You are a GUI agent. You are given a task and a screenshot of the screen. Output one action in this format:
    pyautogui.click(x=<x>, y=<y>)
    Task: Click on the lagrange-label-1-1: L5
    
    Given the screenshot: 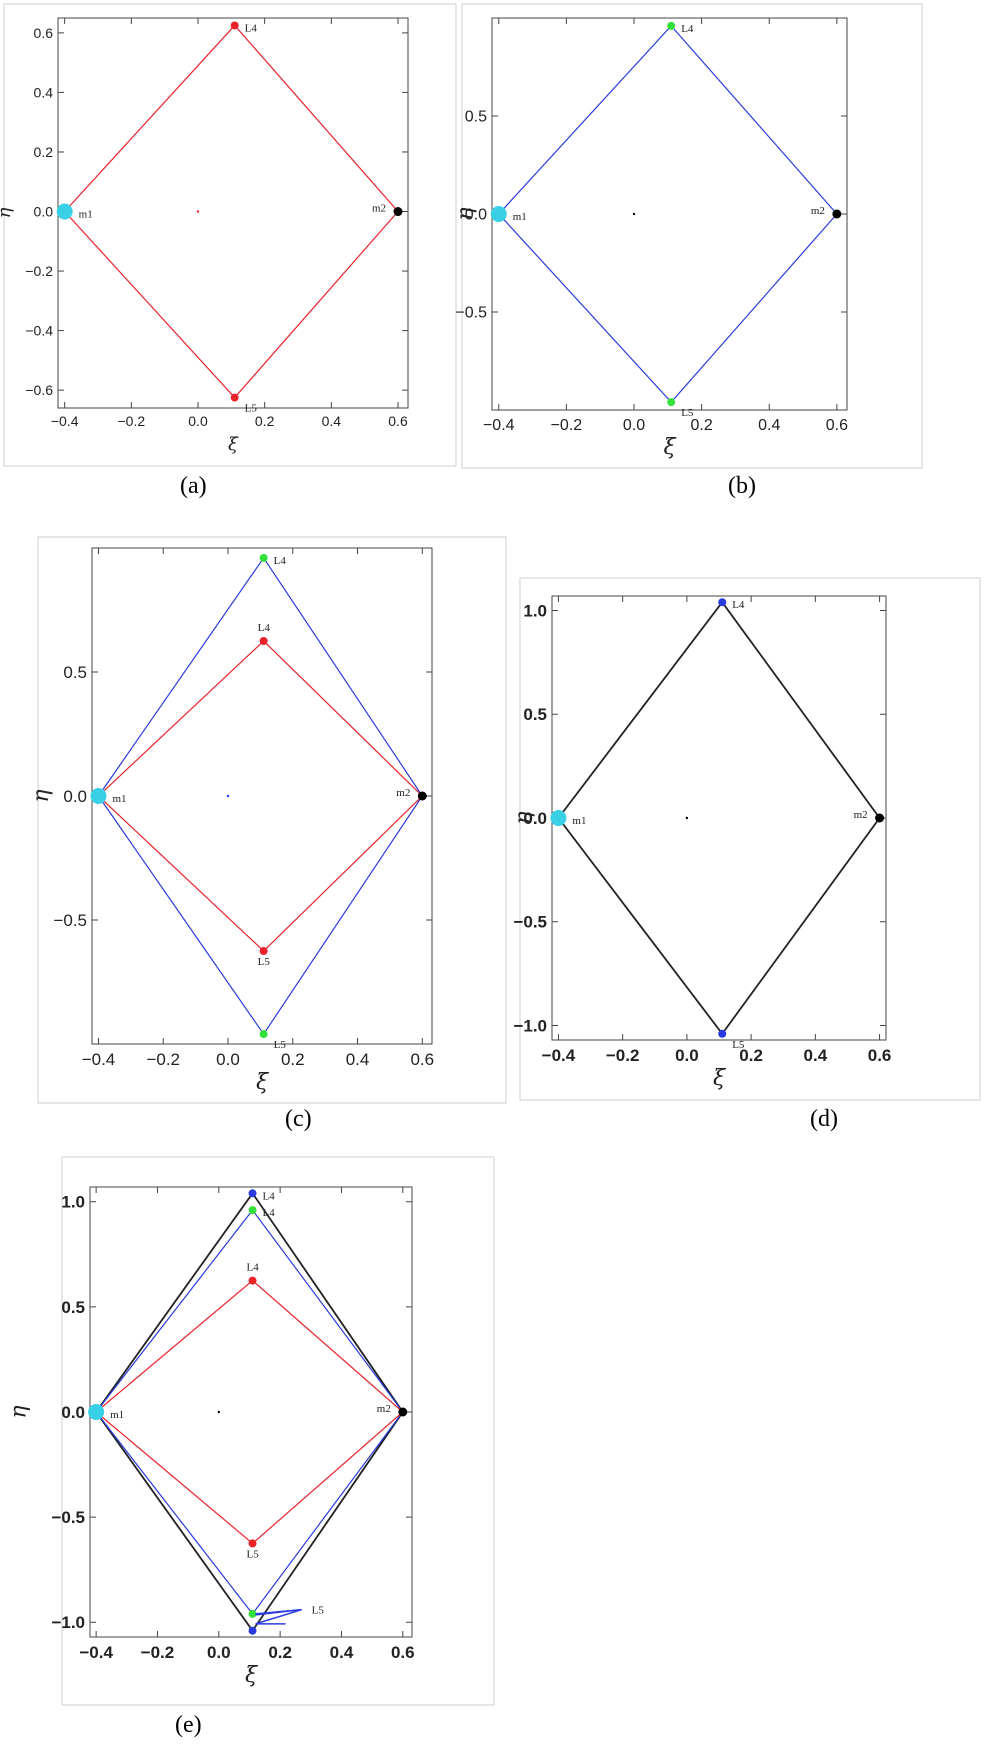 What is the action you would take?
    pyautogui.click(x=264, y=962)
    